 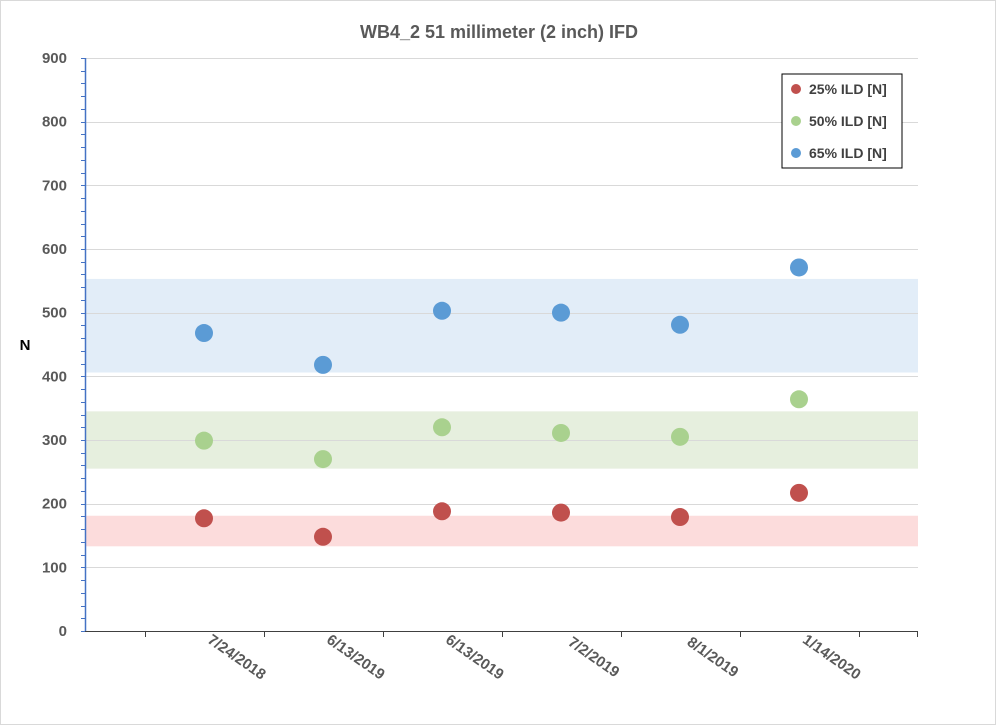 I want to click on legend: 25% ILD [N] 50% ILD [N] 65% ILD [N], so click(x=842, y=121).